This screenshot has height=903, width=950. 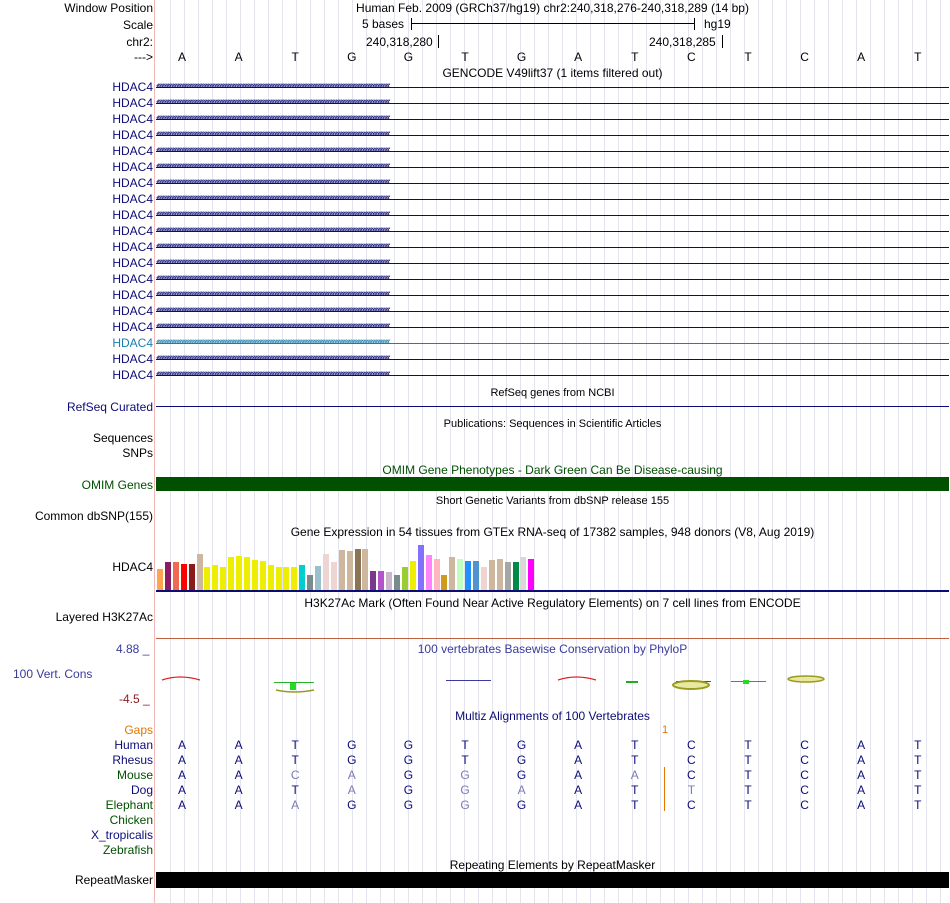 What do you see at coordinates (93, 516) in the screenshot?
I see `dbsnp-label: Common dbSNP(155)` at bounding box center [93, 516].